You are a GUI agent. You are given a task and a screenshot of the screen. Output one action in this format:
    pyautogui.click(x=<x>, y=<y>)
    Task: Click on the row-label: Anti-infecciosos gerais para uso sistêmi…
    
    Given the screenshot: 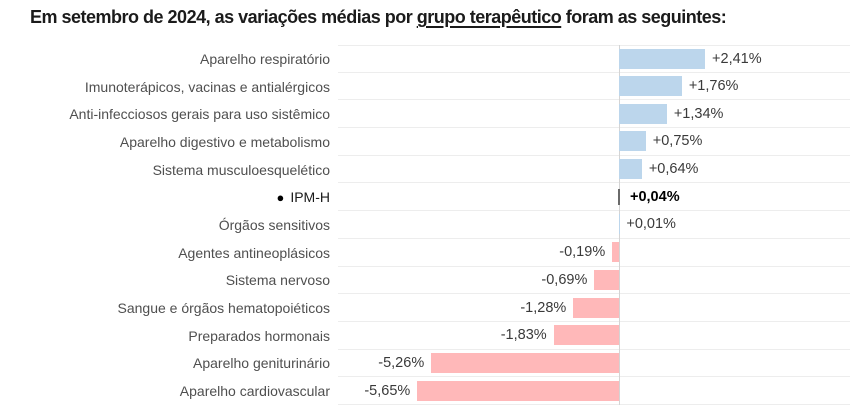 What is the action you would take?
    pyautogui.click(x=199, y=114)
    